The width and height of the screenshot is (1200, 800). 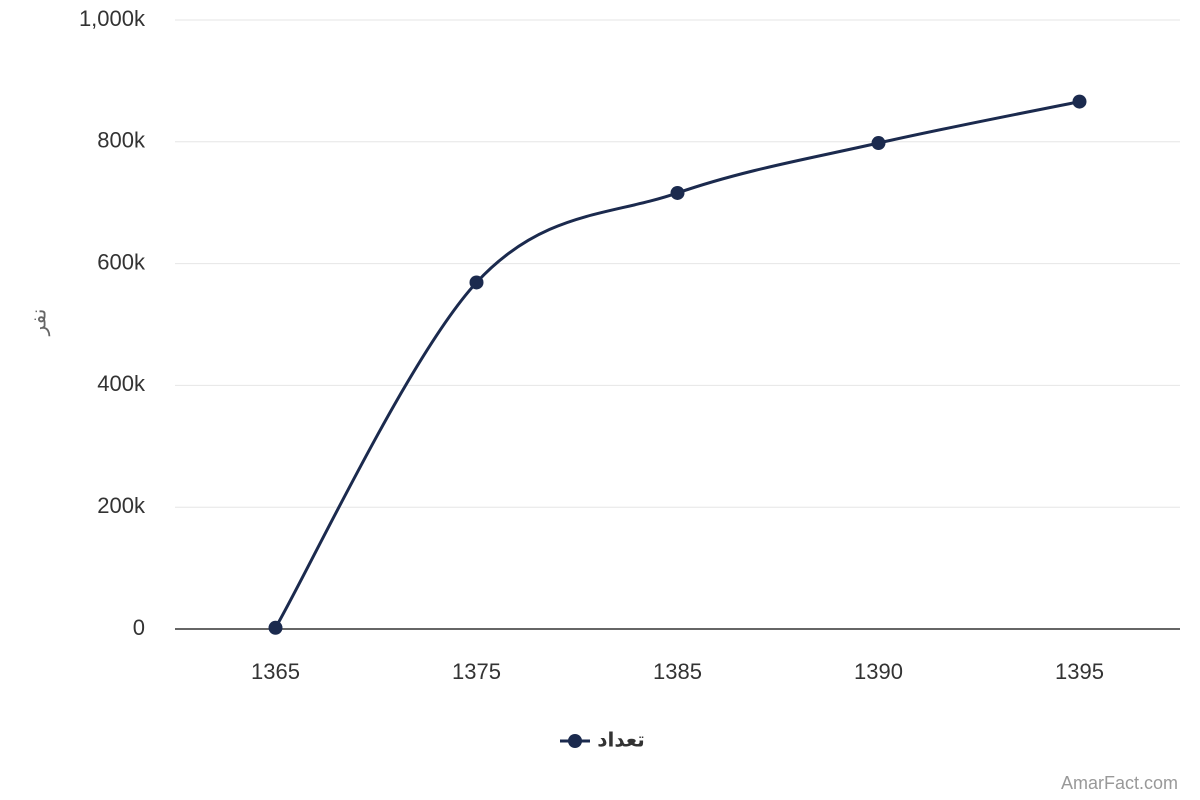 I want to click on y-tick-label: 0, so click(x=139, y=627).